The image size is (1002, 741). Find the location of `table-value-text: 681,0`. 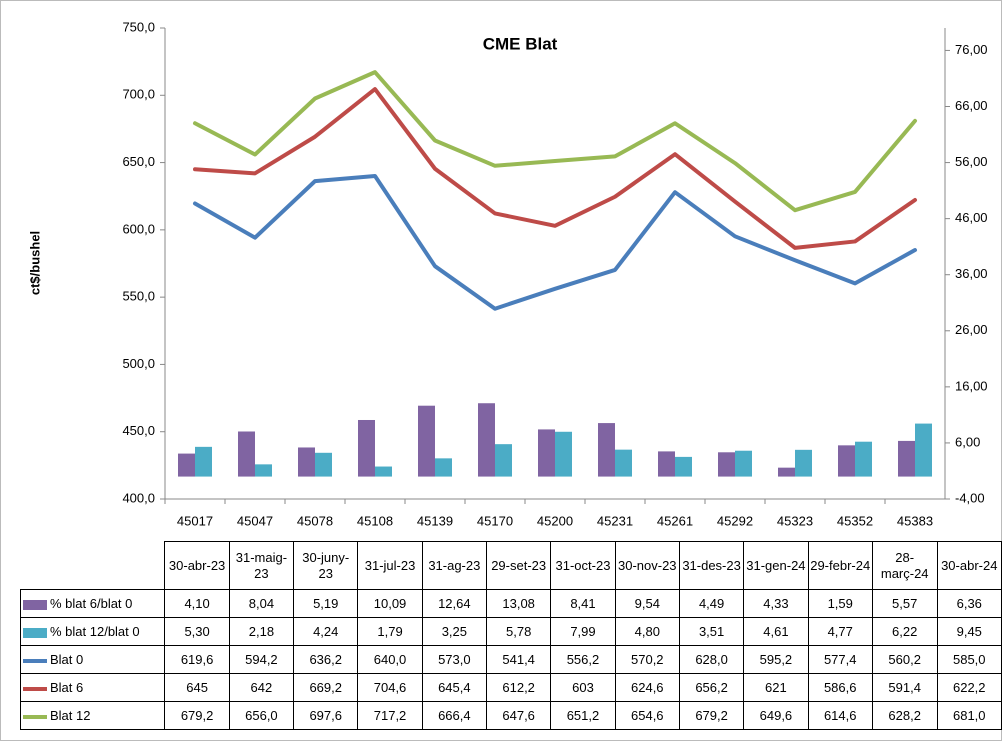

table-value-text: 681,0 is located at coordinates (969, 715).